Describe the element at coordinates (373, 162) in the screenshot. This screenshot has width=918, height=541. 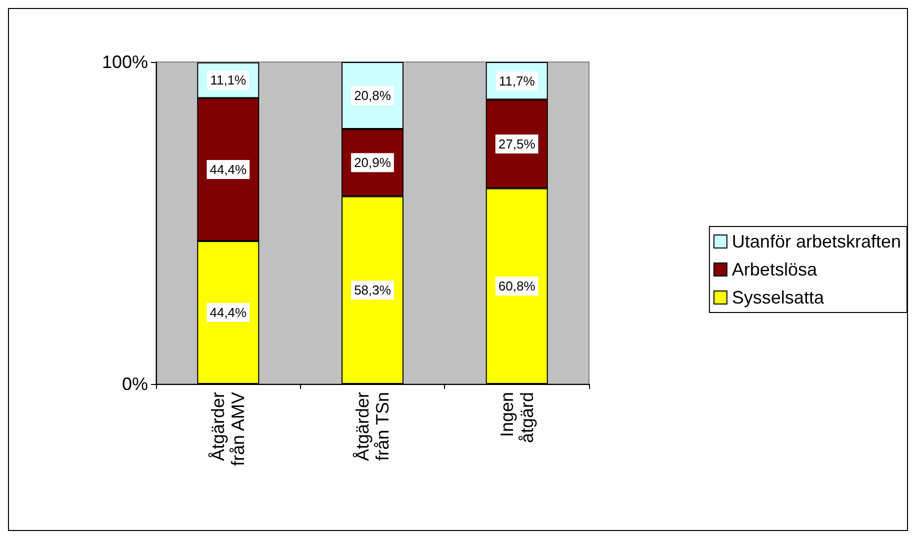
I see `data-label: 20,9%` at that location.